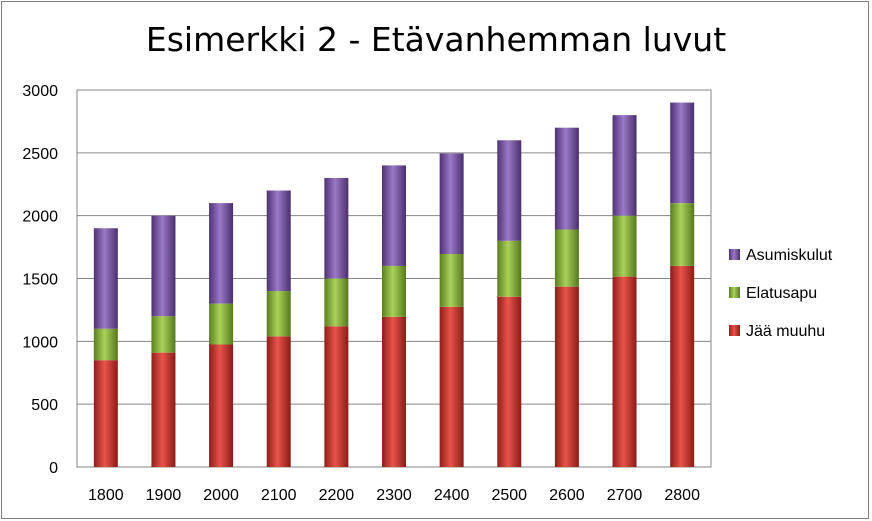 This screenshot has width=872, height=521. I want to click on x-tick-label: 1900, so click(164, 495).